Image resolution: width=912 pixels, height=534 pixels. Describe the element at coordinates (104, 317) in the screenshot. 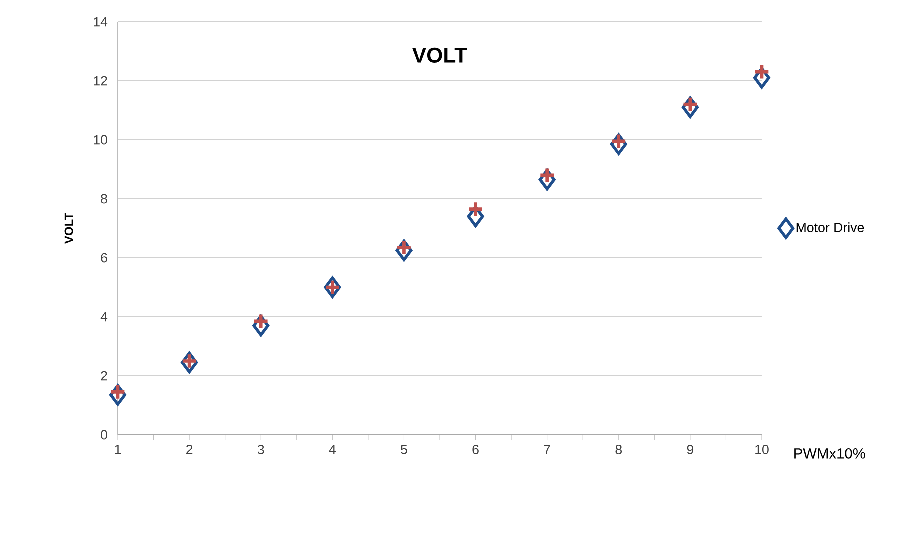

I see `y-tick-label: 4` at that location.